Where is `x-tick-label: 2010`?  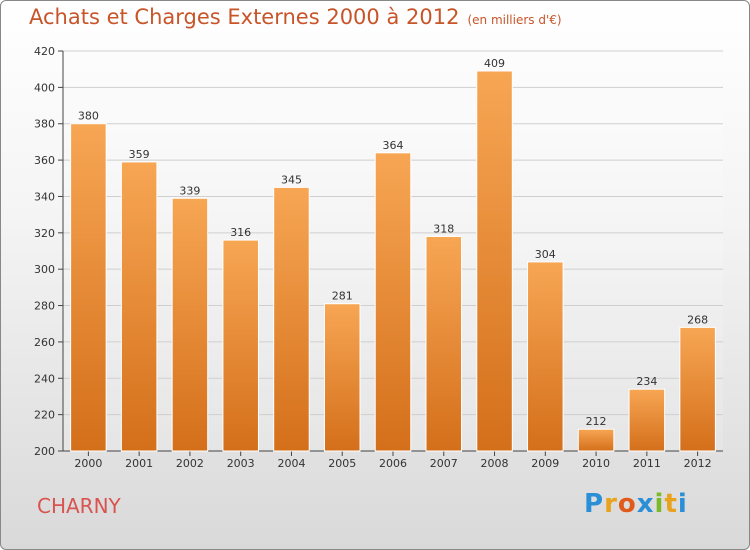 x-tick-label: 2010 is located at coordinates (596, 463).